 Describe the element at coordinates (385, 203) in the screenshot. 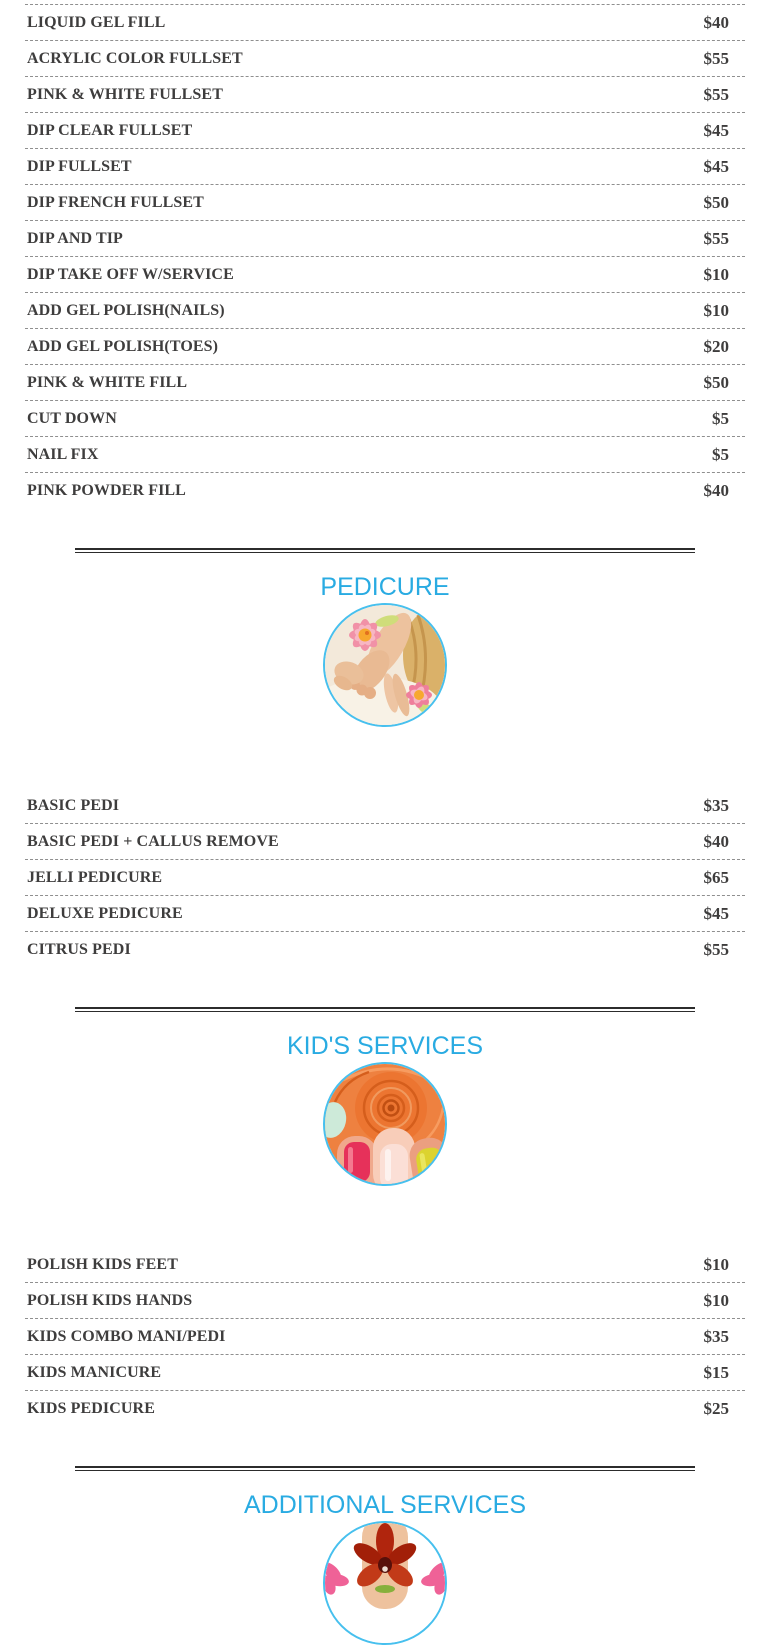

I see `service-row: DIP FRENCH FULLSET $50` at that location.